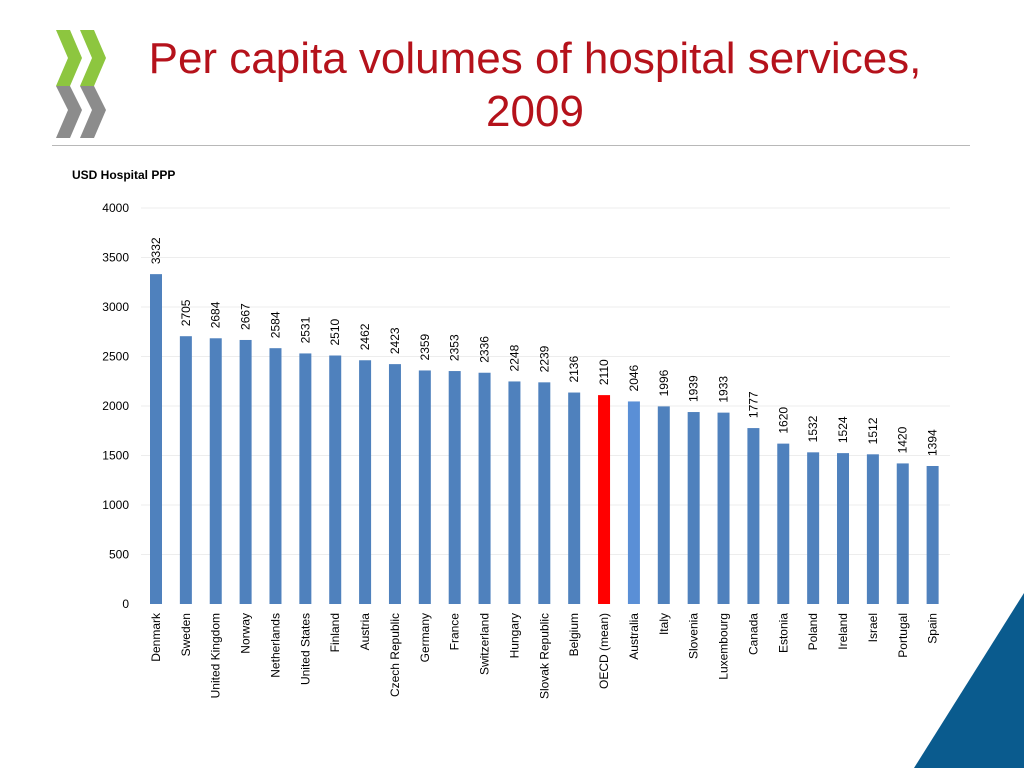 The height and width of the screenshot is (768, 1024). Describe the element at coordinates (535, 58) in the screenshot. I see `title-line-1: Per capita volumes of hospital services,` at that location.